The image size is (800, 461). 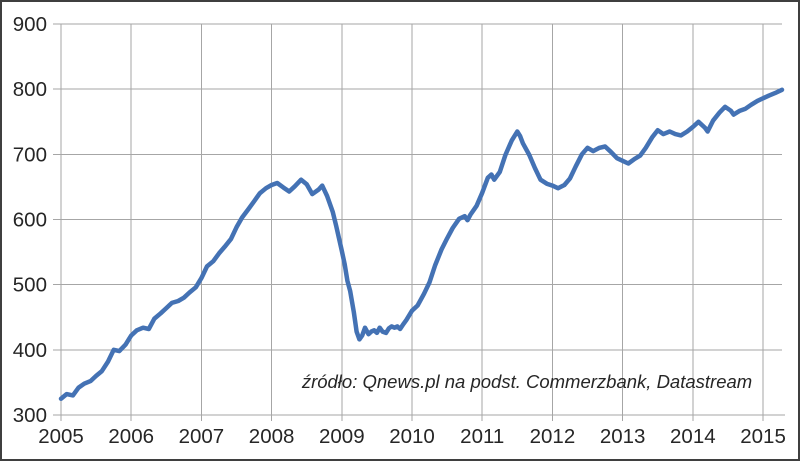 What do you see at coordinates (30, 350) in the screenshot?
I see `y-axis-tick-label: 400` at bounding box center [30, 350].